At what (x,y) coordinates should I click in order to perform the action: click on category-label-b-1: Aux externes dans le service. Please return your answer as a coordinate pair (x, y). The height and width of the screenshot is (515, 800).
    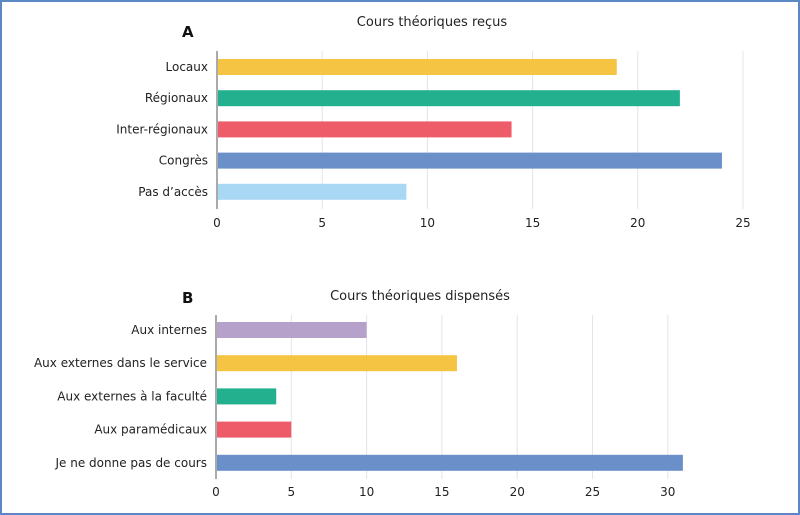
    Looking at the image, I should click on (120, 363).